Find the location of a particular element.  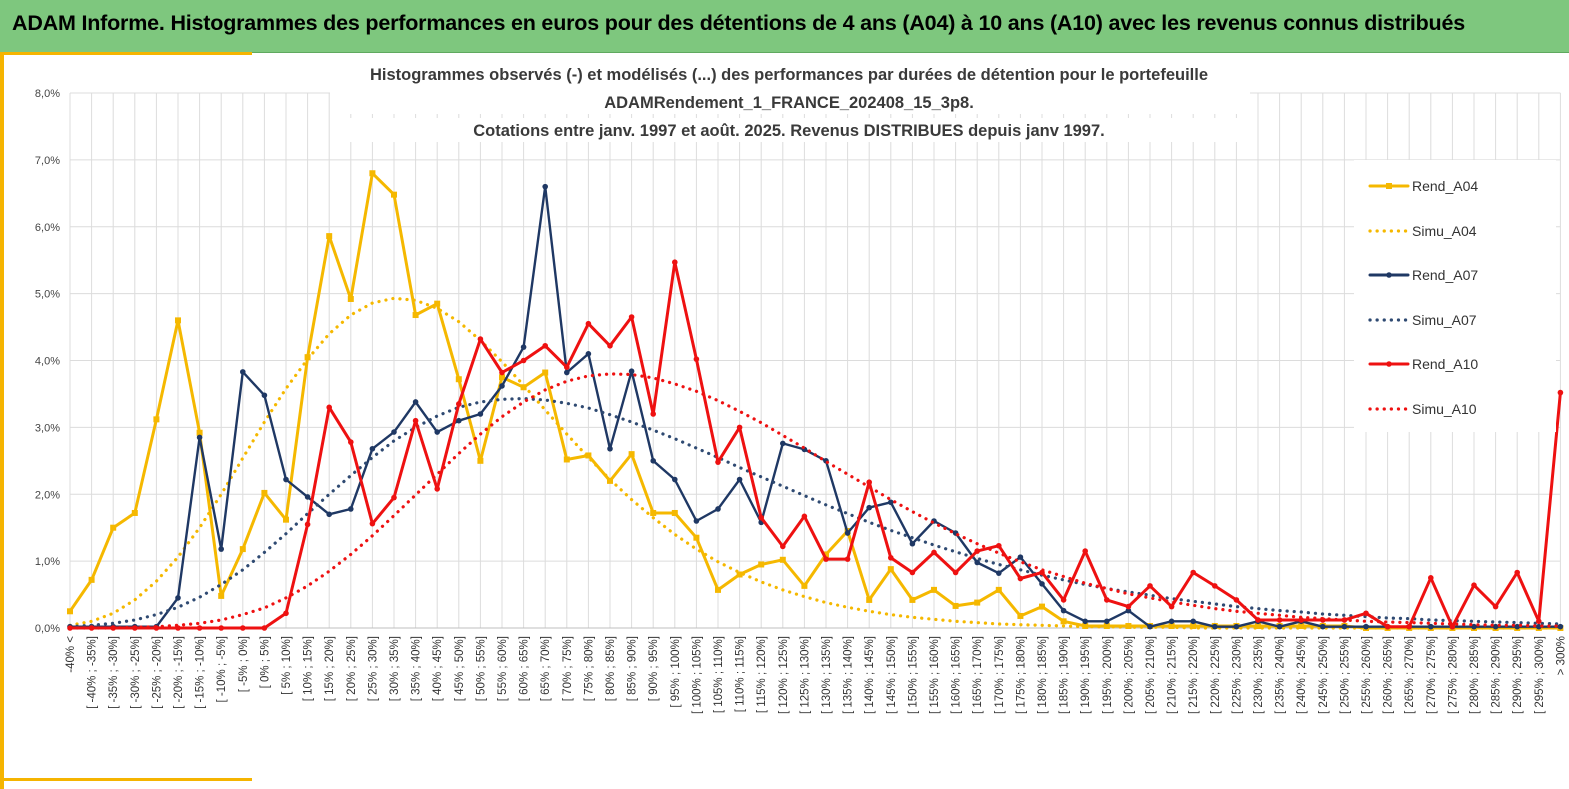

x-tick-label: [ 170% ; 175%] is located at coordinates (1000, 675).